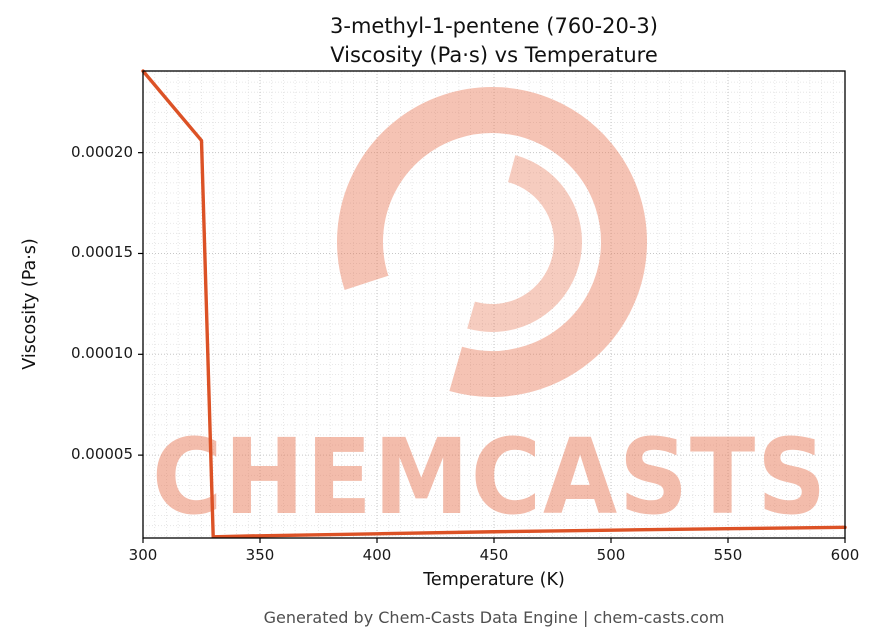  What do you see at coordinates (845, 555) in the screenshot?
I see `x-tick-label: 600` at bounding box center [845, 555].